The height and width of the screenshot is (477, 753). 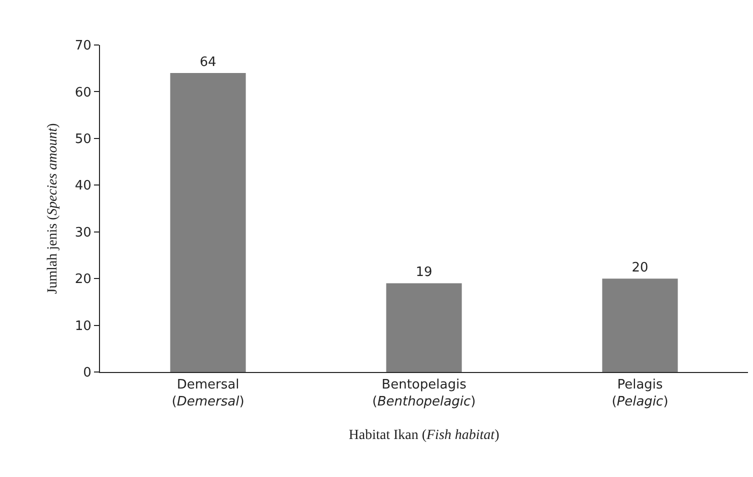 I want to click on y-tick-label: 60, so click(x=83, y=92).